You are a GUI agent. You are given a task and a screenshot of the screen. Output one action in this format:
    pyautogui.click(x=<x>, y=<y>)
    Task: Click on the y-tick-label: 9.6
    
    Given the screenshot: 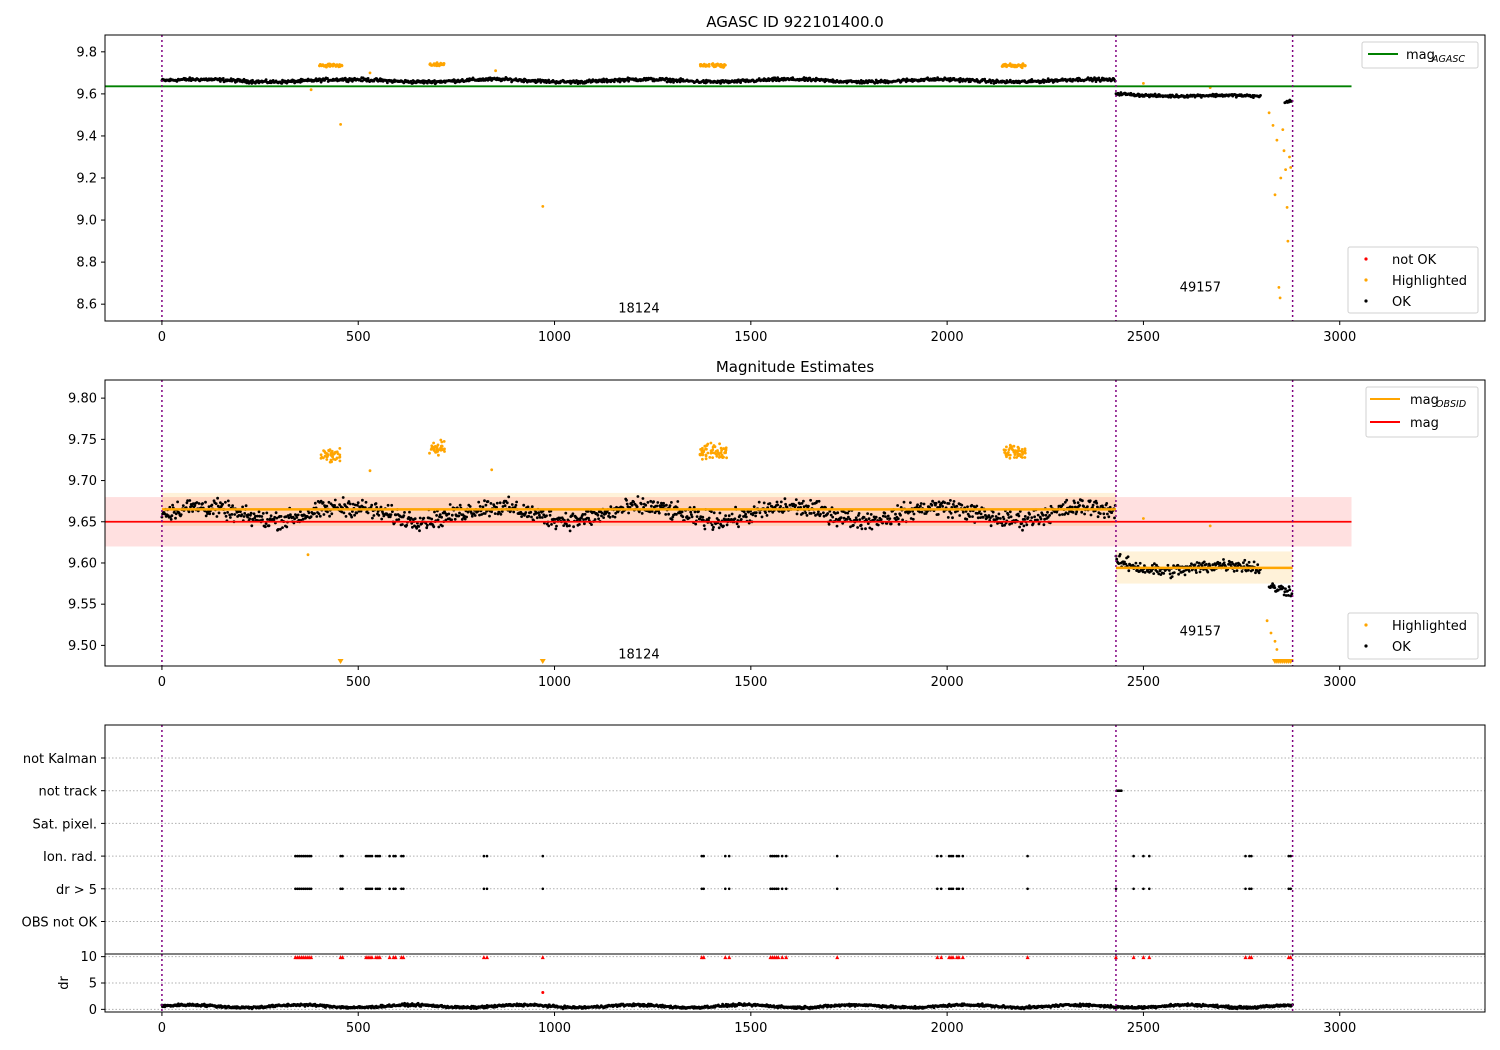 What is the action you would take?
    pyautogui.click(x=86, y=94)
    